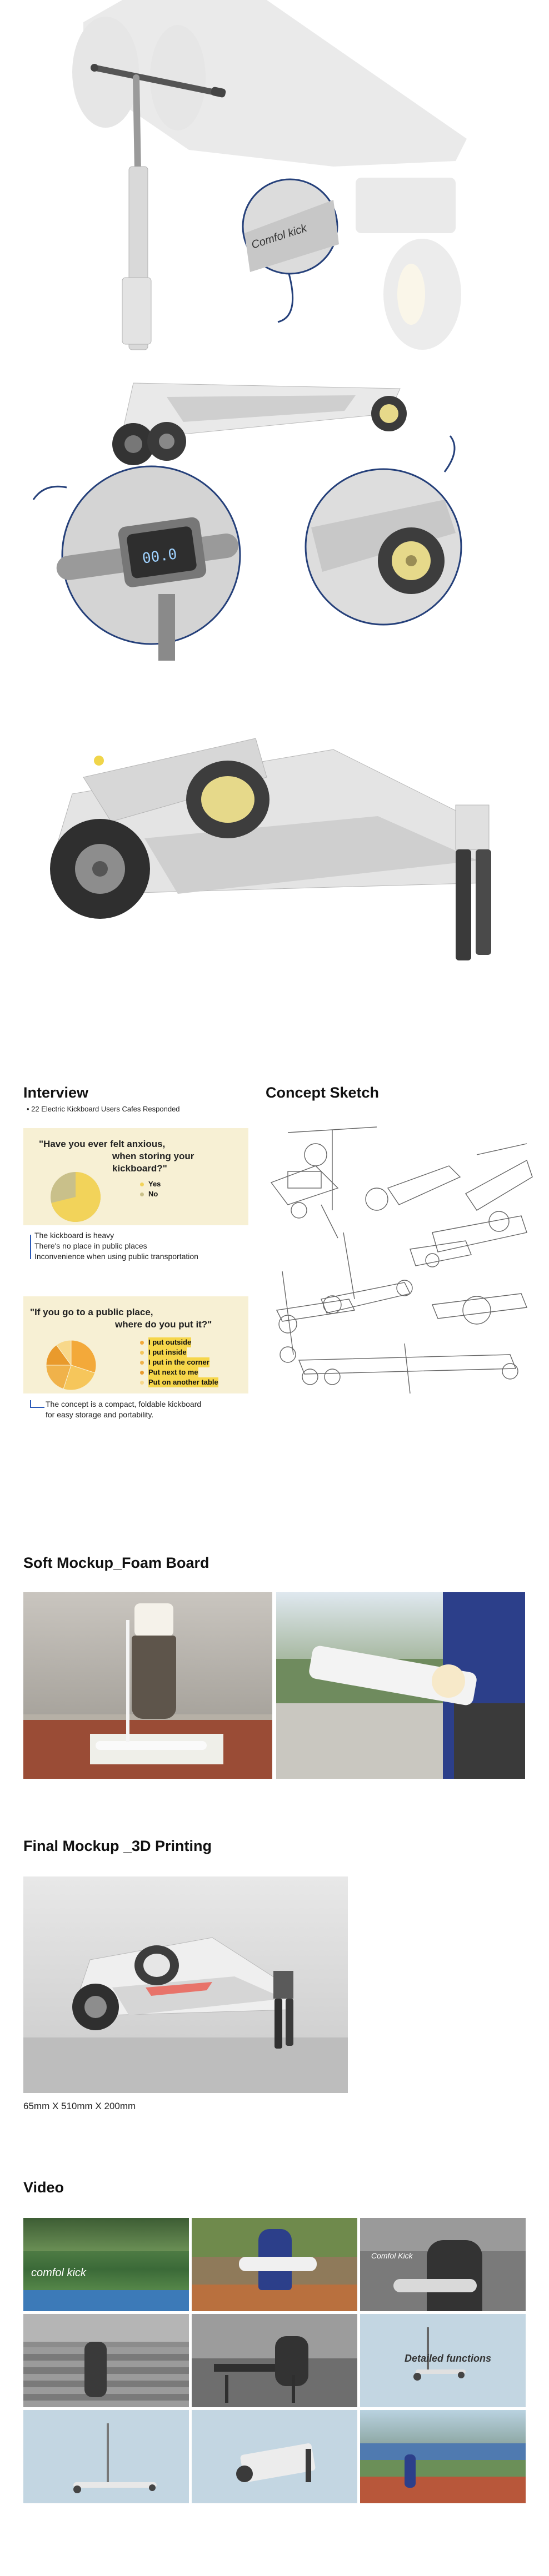 This screenshot has width=549, height=2576. I want to click on legend-label: I put in the corner, so click(179, 1362).